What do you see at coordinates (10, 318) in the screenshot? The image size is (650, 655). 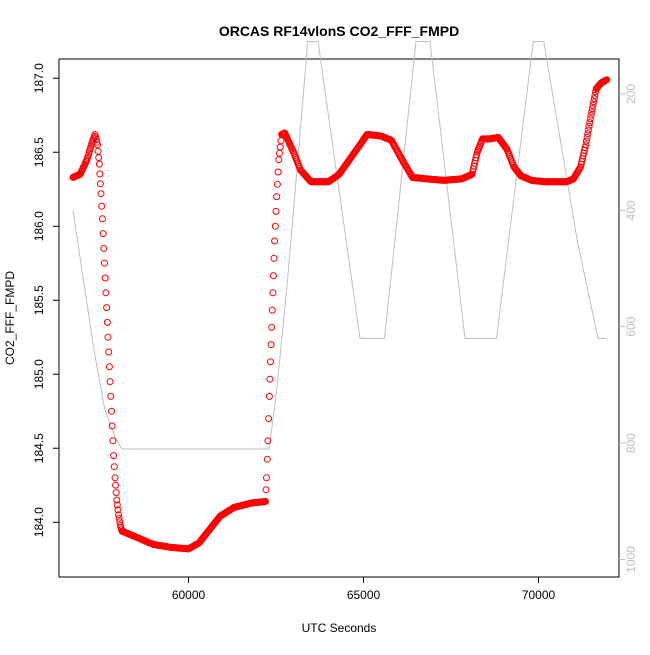 I see `y-axis-label: CO2_FFF_FMPD` at bounding box center [10, 318].